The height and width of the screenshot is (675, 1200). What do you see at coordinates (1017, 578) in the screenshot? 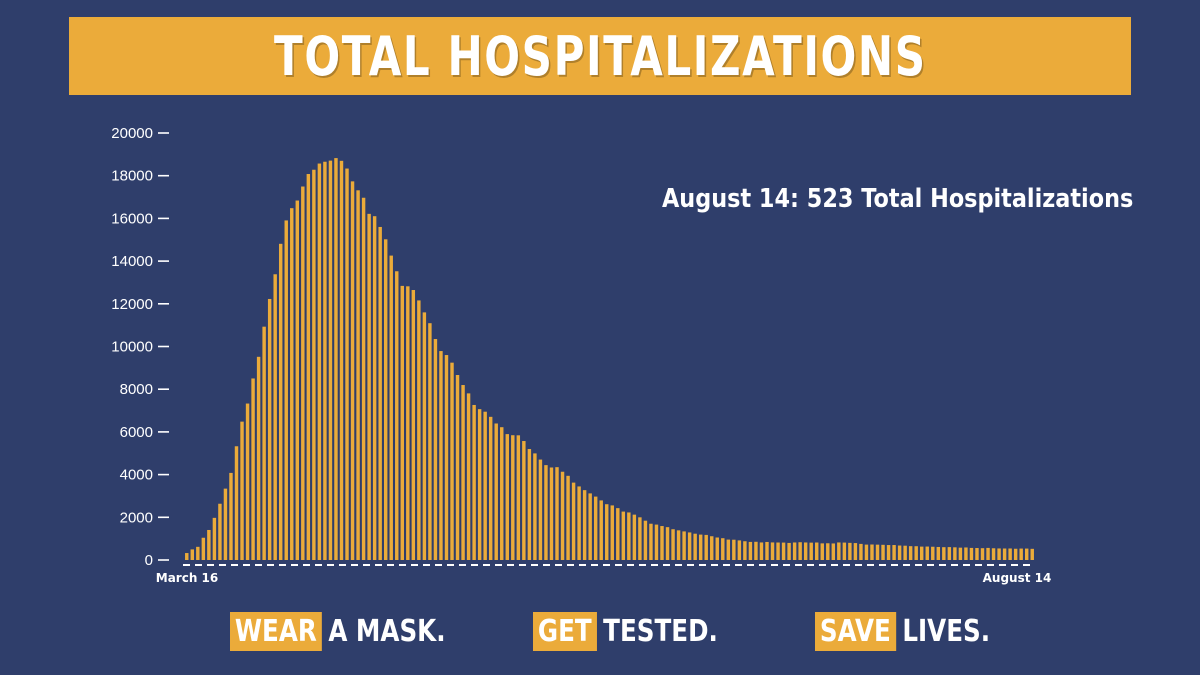
I see `x-end-label: August 14` at bounding box center [1017, 578].